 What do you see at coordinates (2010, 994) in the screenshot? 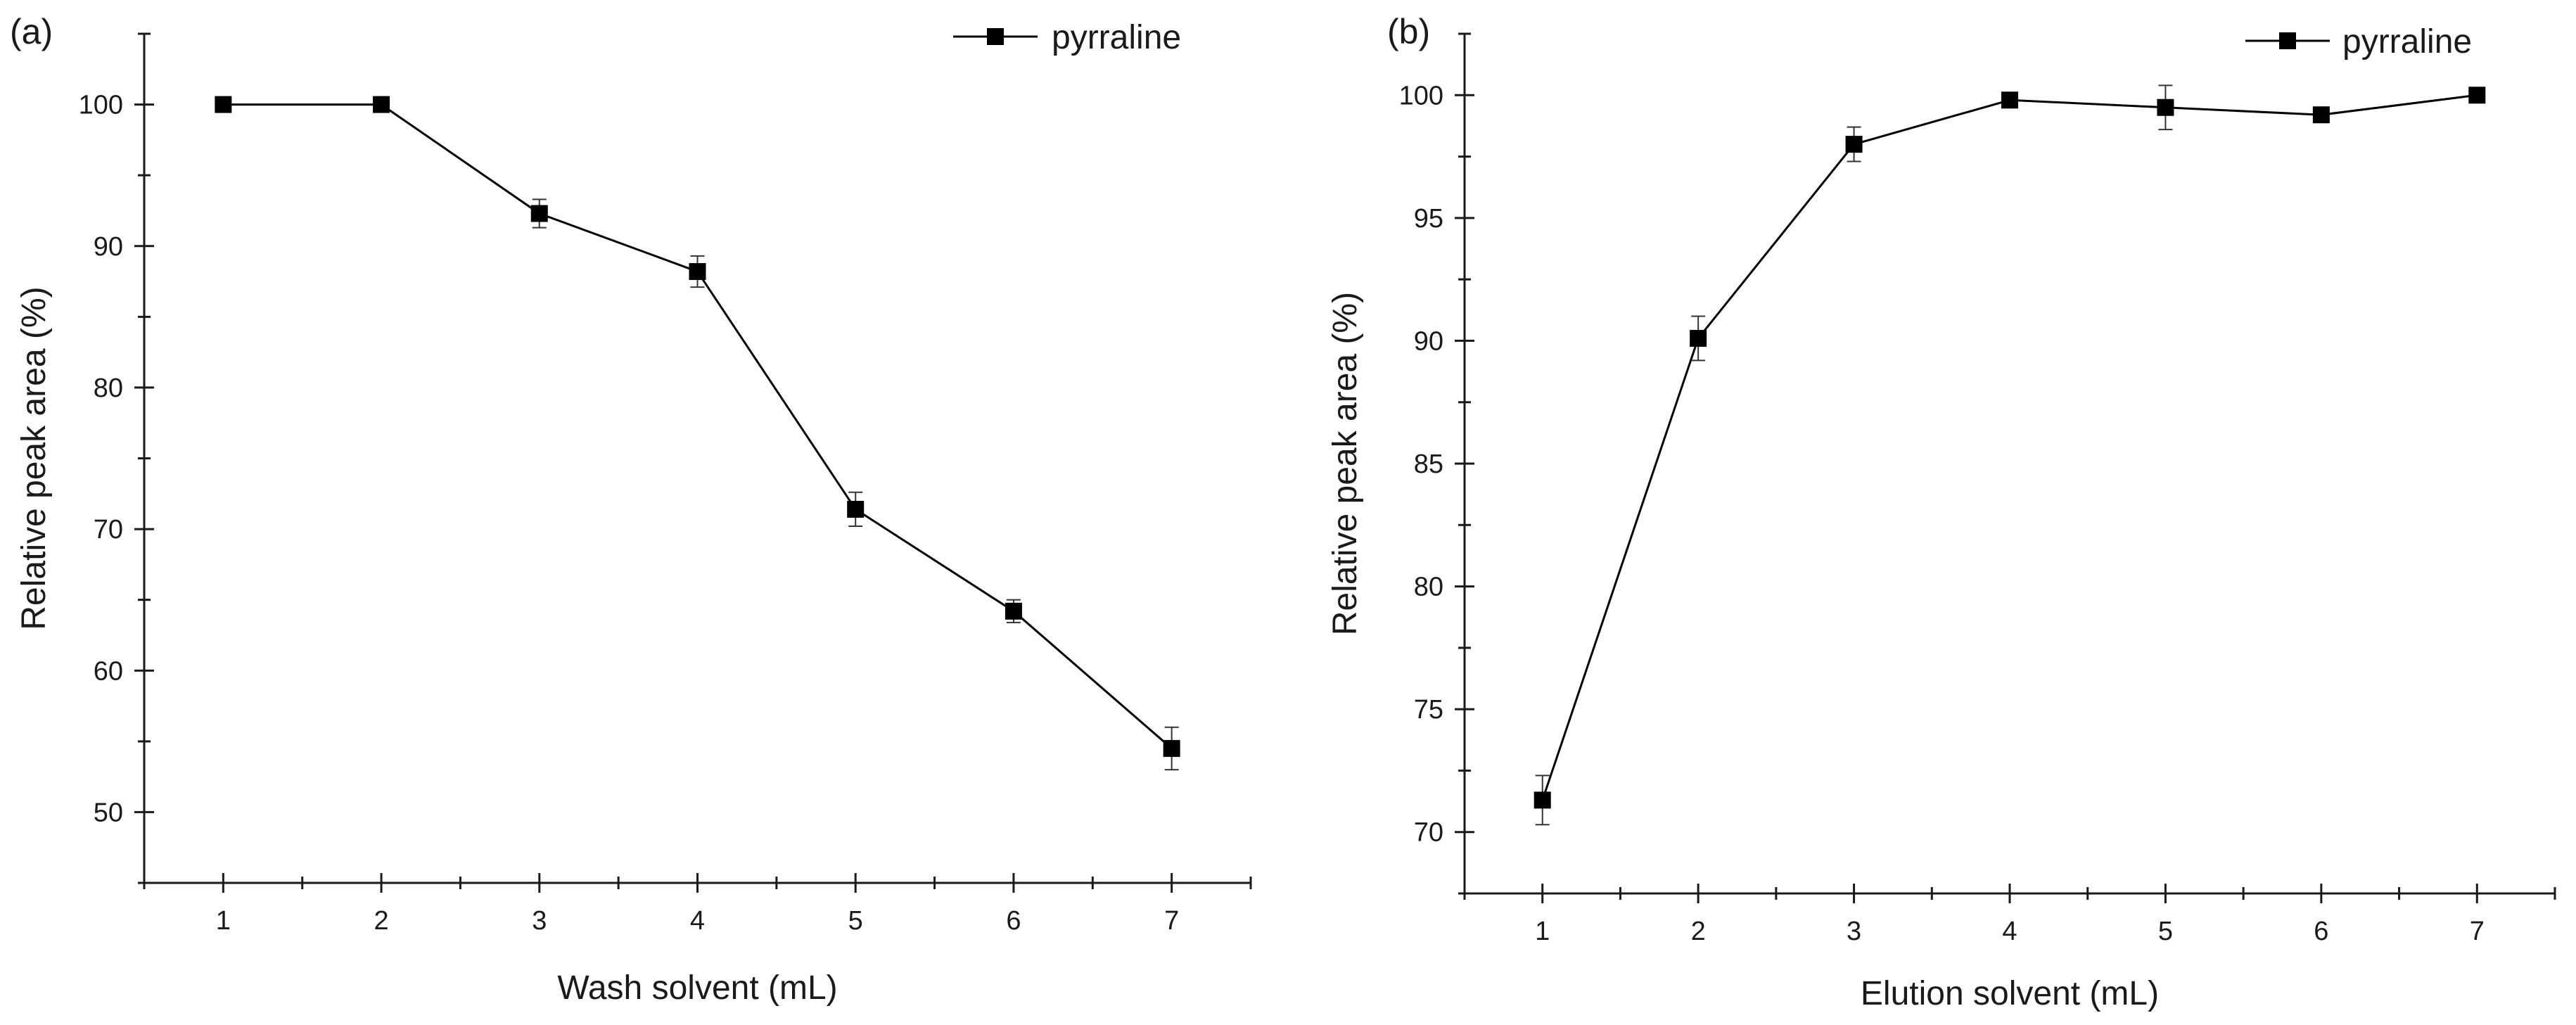
I see `x-axis-title: Elution solvent (mL)` at bounding box center [2010, 994].